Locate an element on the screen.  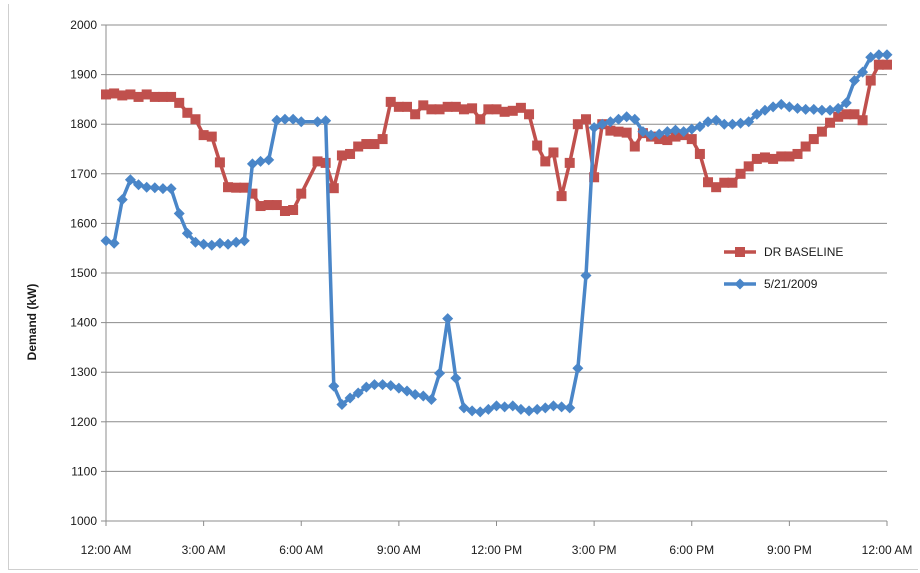
y-tick-label: 1200 is located at coordinates (83, 422).